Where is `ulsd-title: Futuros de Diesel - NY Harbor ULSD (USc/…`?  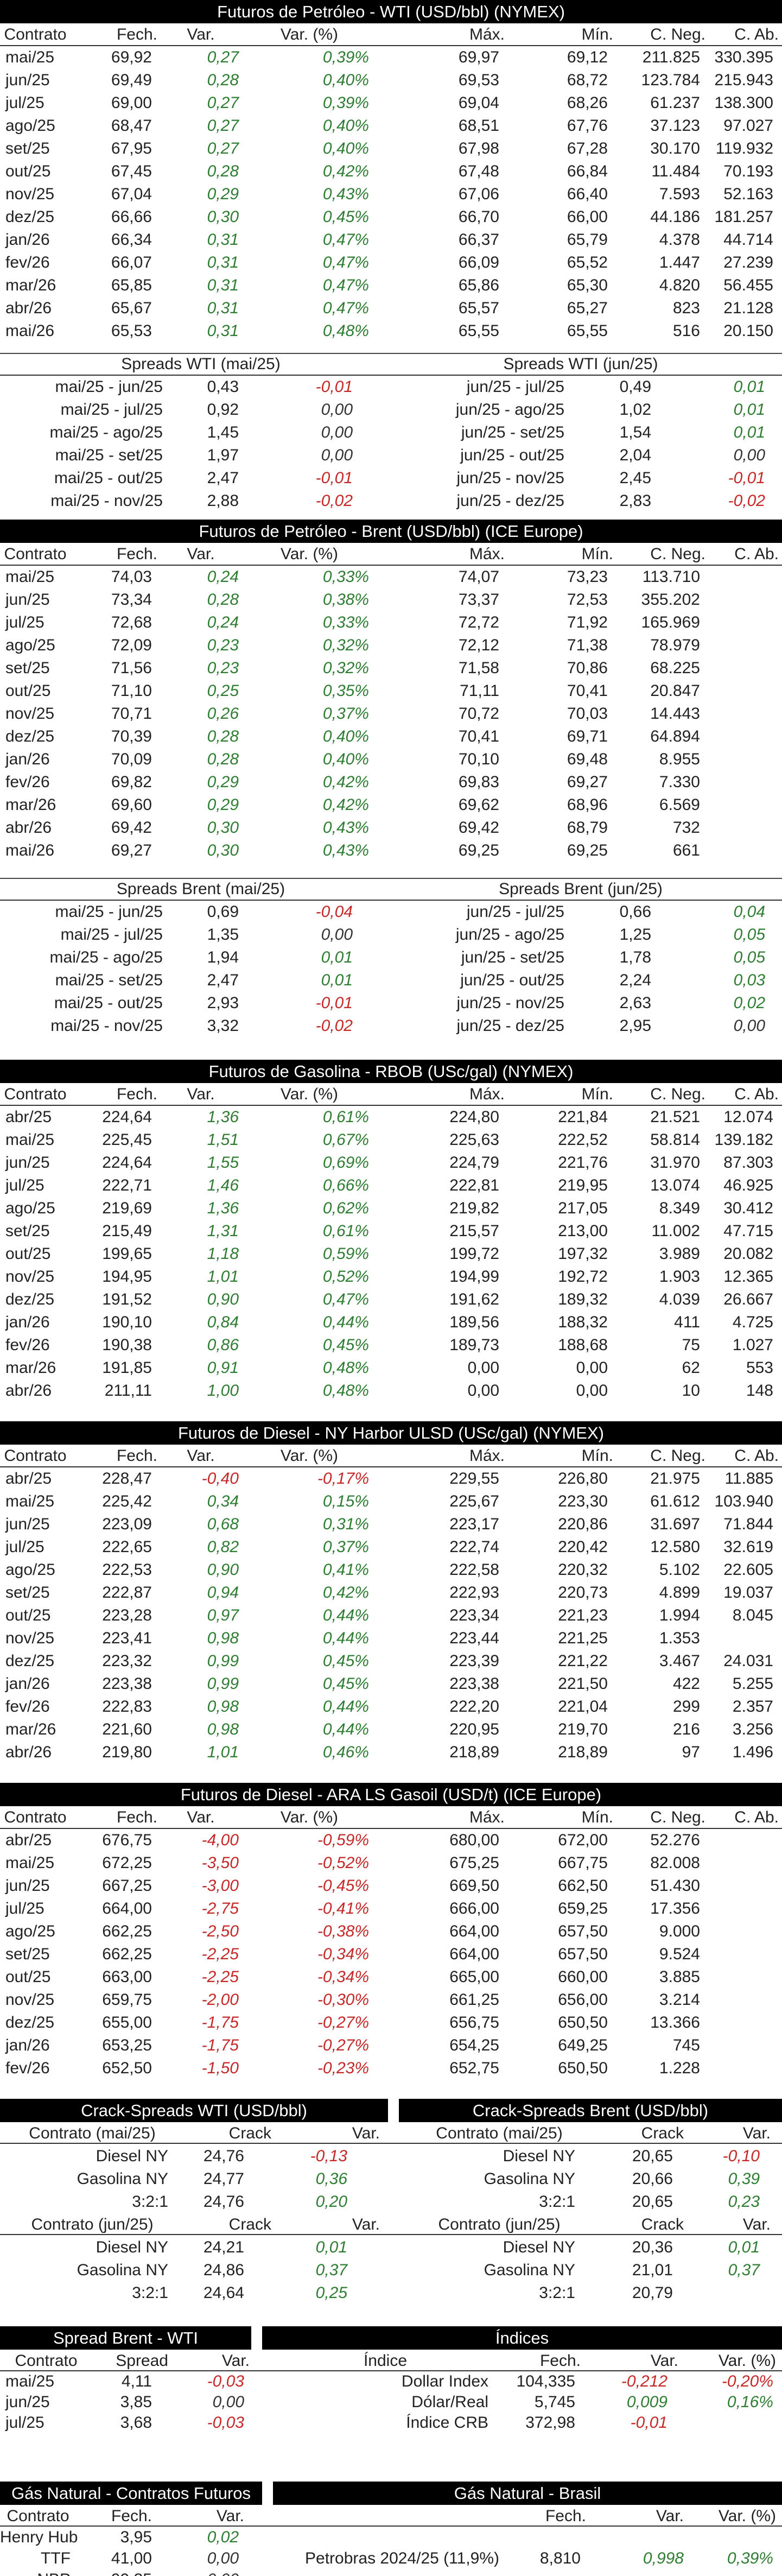
ulsd-title: Futuros de Diesel - NY Harbor ULSD (USc/… is located at coordinates (391, 1433).